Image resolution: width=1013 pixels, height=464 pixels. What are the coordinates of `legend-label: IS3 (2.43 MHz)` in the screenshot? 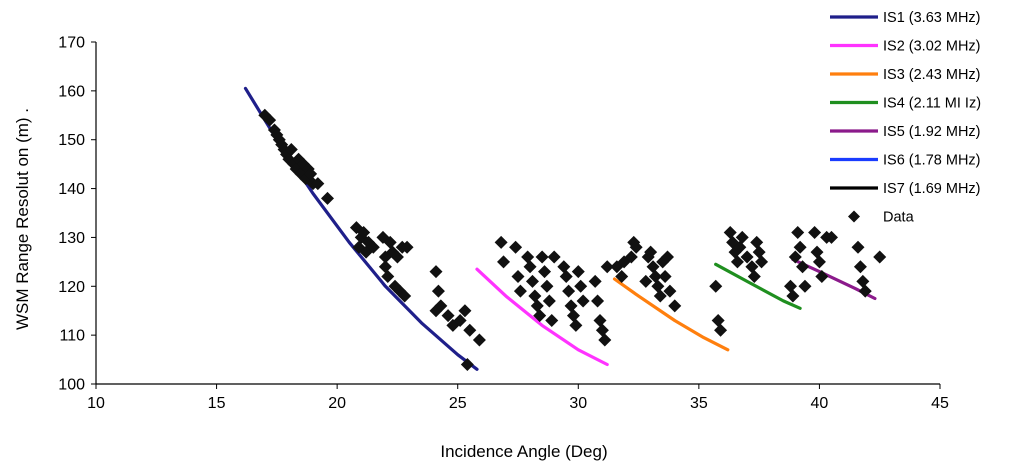 It's located at (932, 75).